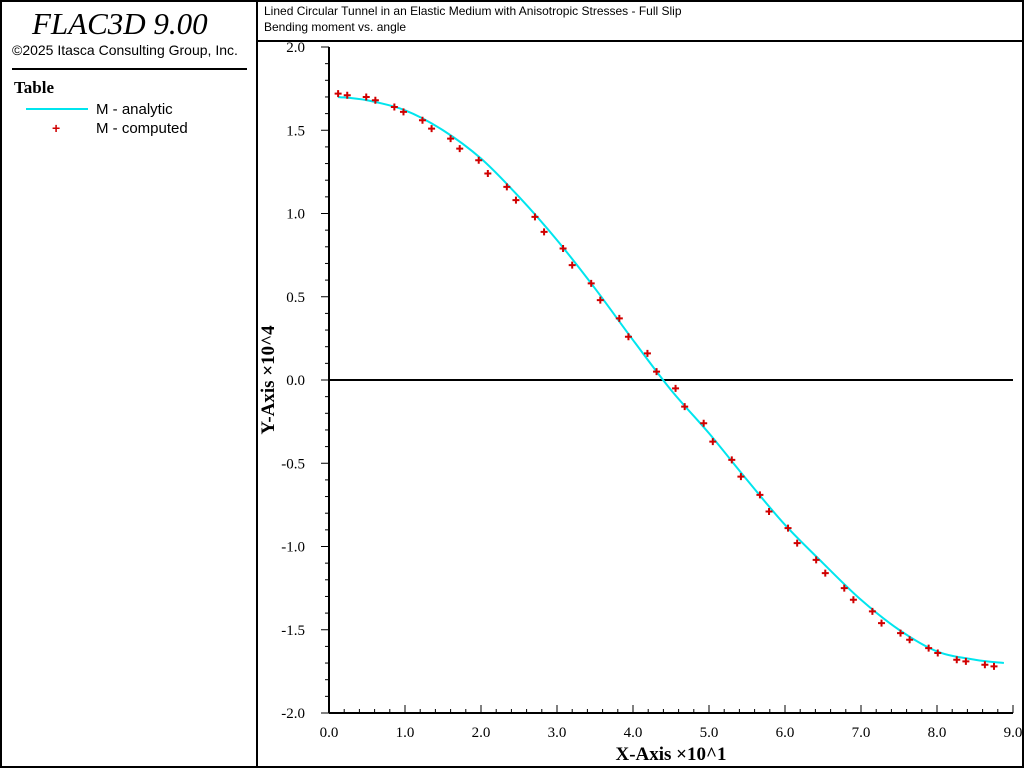 The height and width of the screenshot is (768, 1024). What do you see at coordinates (268, 380) in the screenshot?
I see `y-axis-label: Y-Axis ×10^4` at bounding box center [268, 380].